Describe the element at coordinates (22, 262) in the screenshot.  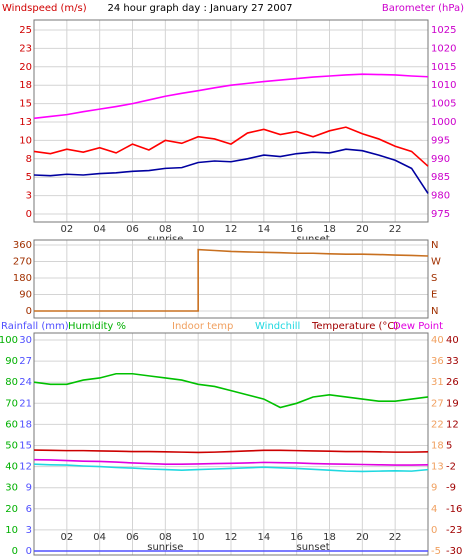
I see `y-tick-label: 270` at that location.